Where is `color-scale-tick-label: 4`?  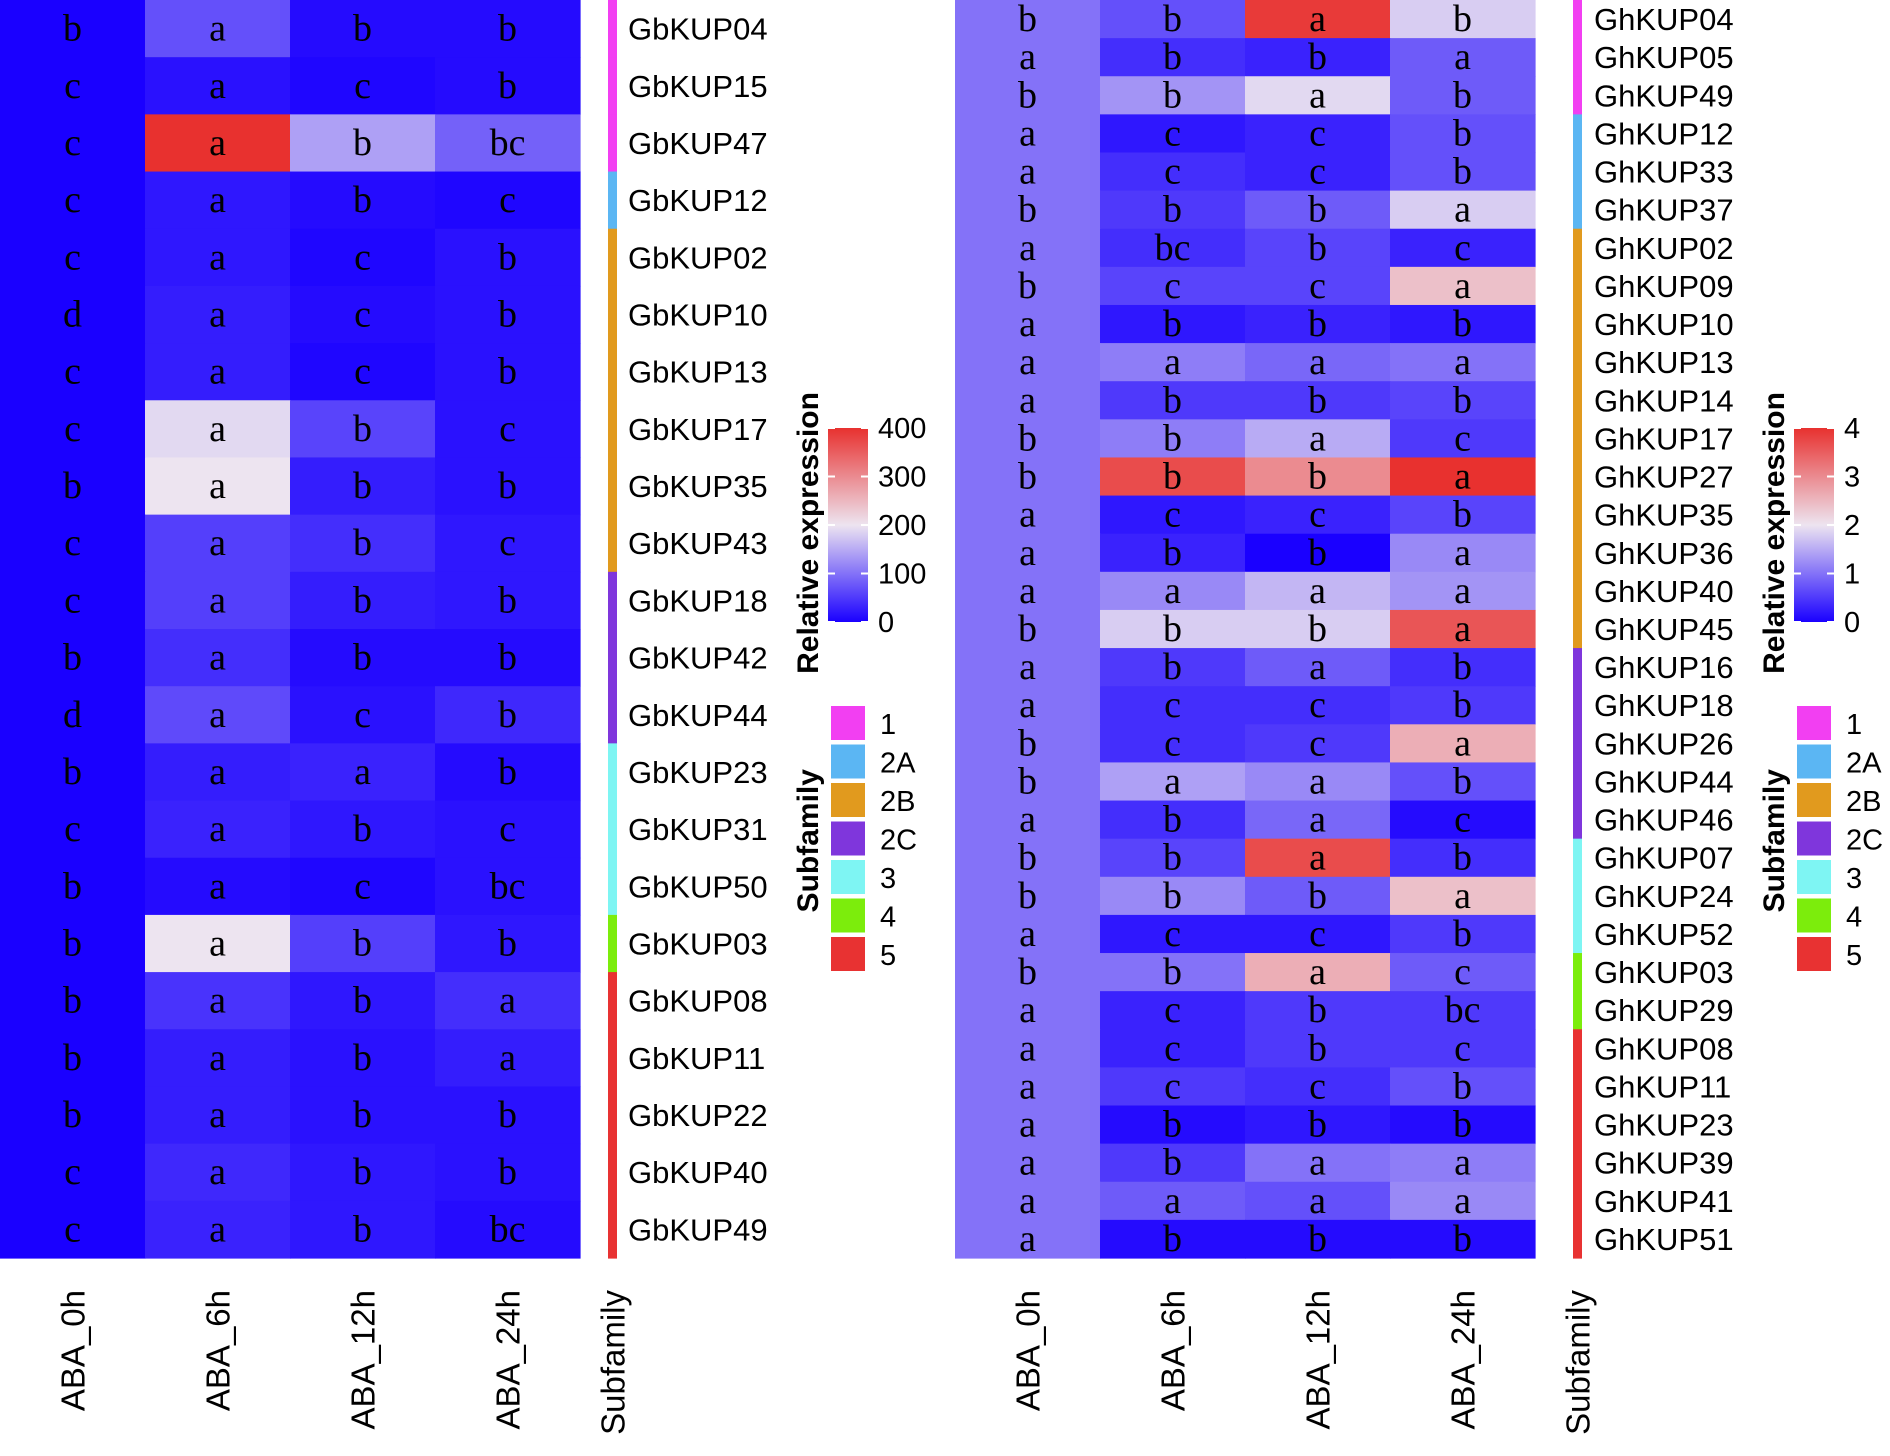
color-scale-tick-label: 4 is located at coordinates (1852, 429).